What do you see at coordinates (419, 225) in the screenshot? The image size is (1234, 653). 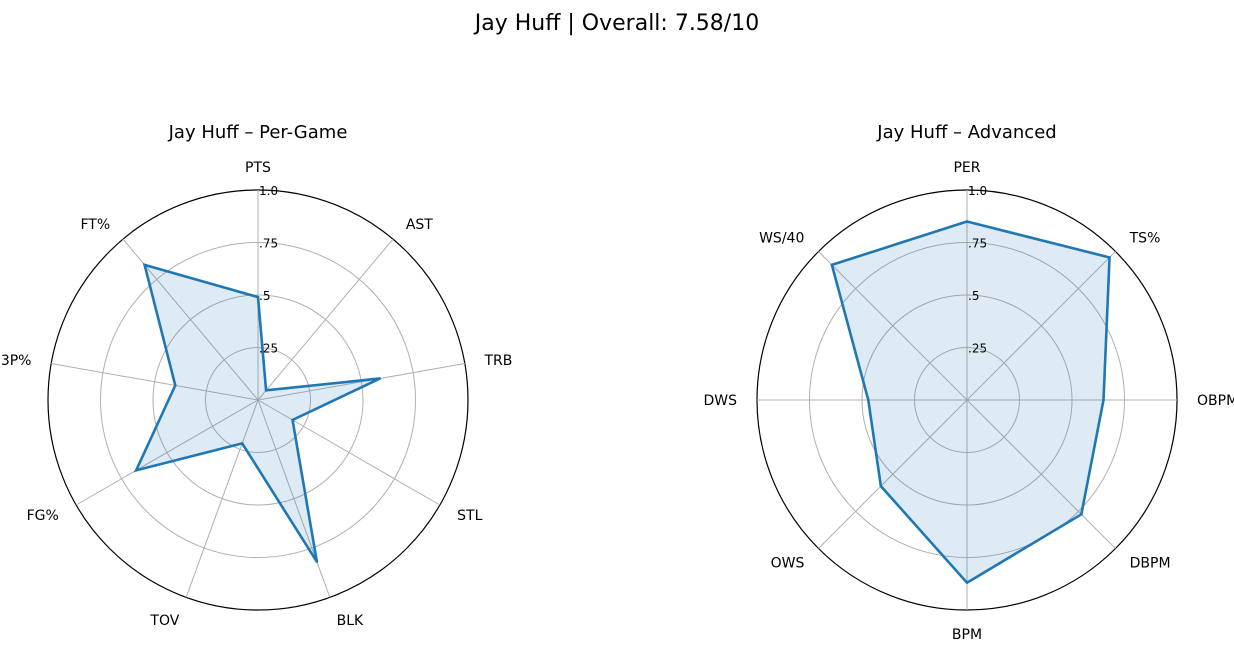 I see `category-label: AST` at bounding box center [419, 225].